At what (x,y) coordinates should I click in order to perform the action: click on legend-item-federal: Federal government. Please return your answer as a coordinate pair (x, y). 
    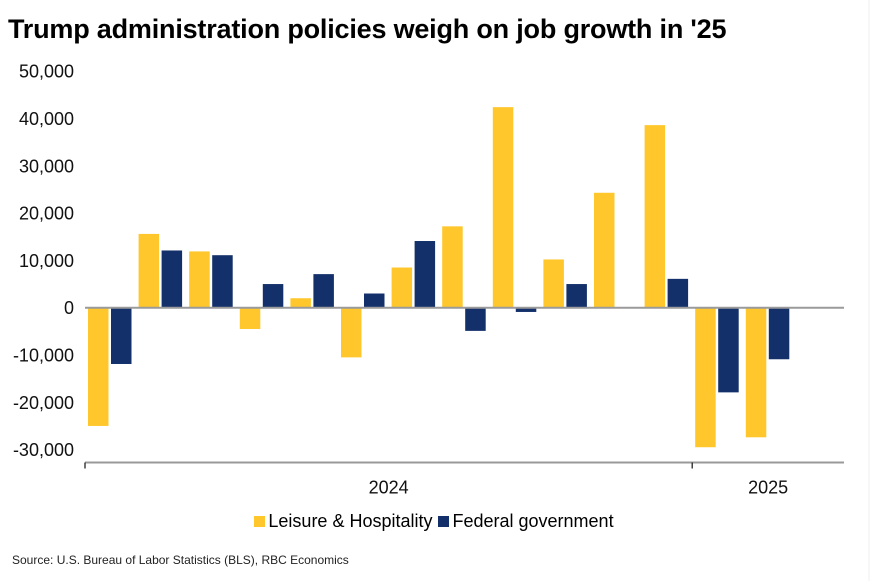
    Looking at the image, I should click on (526, 521).